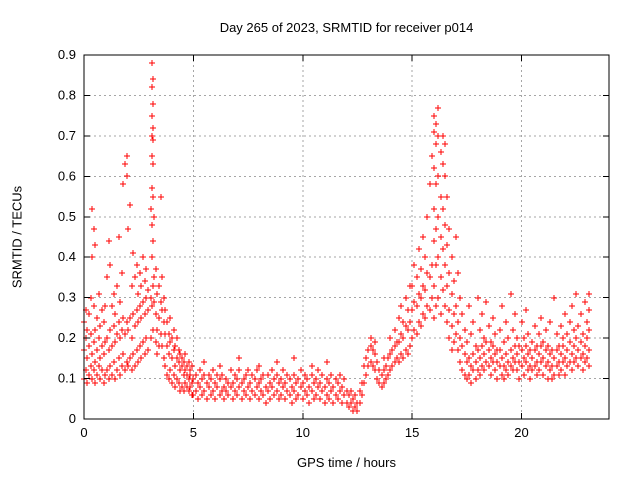 Image resolution: width=640 pixels, height=480 pixels. What do you see at coordinates (67, 54) in the screenshot?
I see `y-tick-label: 0.9` at bounding box center [67, 54].